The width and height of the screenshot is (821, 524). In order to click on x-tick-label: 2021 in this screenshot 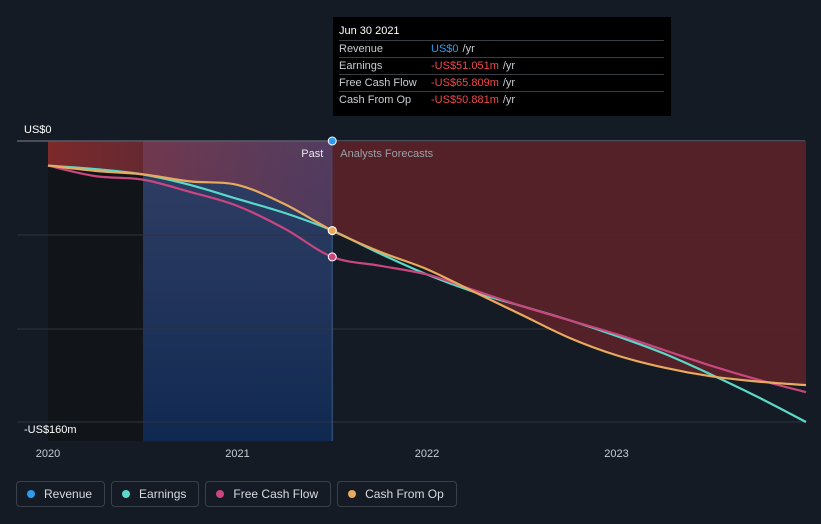, I will do `click(237, 454)`.